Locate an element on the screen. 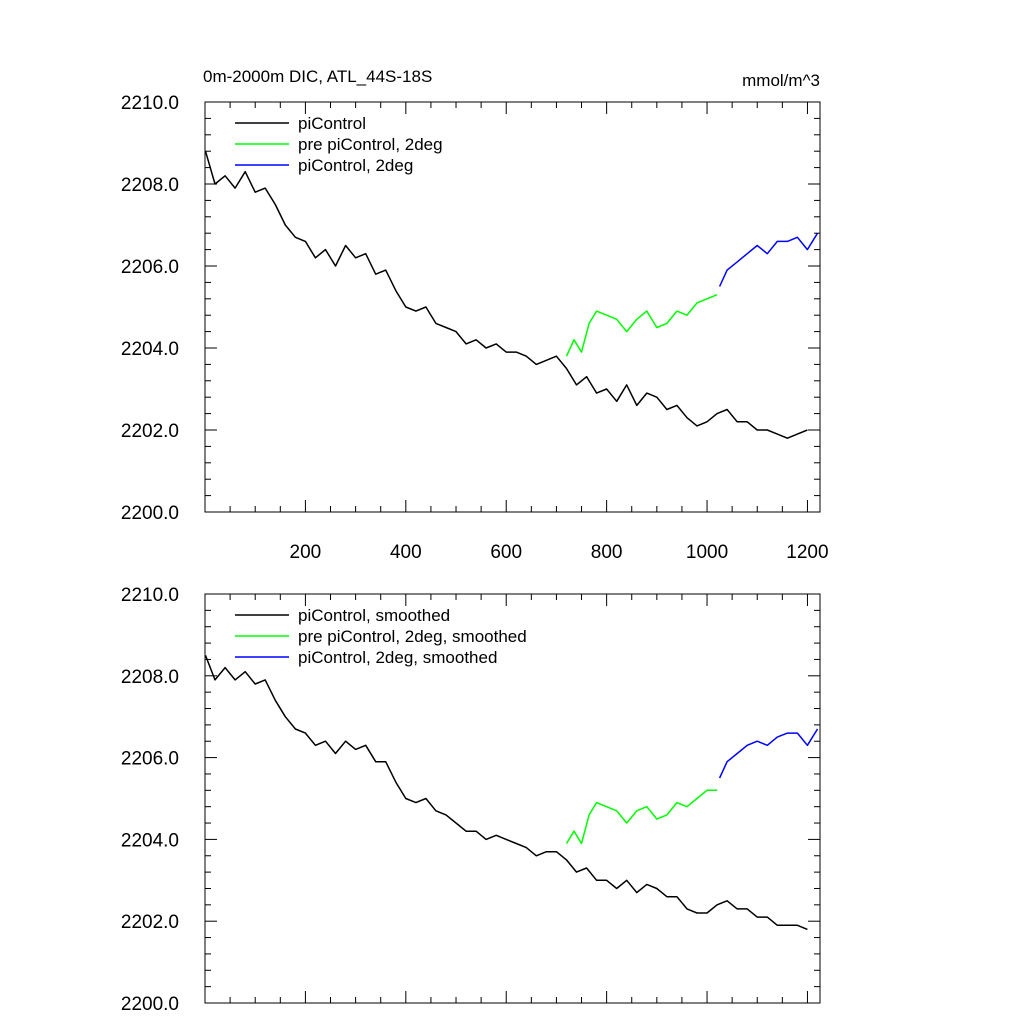  legend-entry: piControl, 2deg is located at coordinates (355, 165).